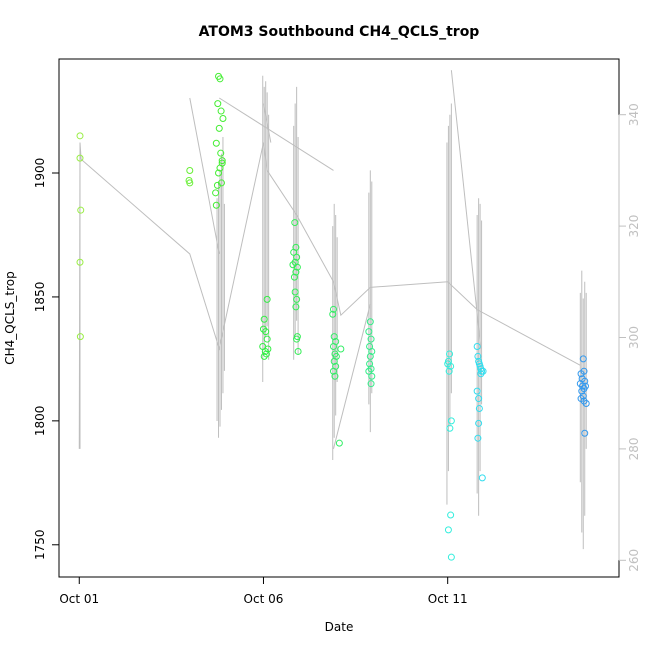  I want to click on y2-tick-label: 260, so click(634, 560).